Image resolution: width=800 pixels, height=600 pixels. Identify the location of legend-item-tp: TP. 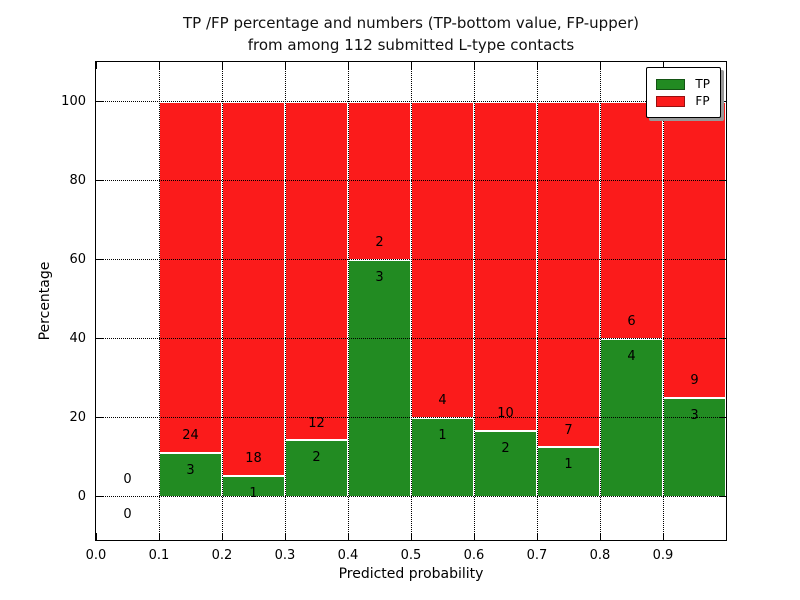
(683, 84).